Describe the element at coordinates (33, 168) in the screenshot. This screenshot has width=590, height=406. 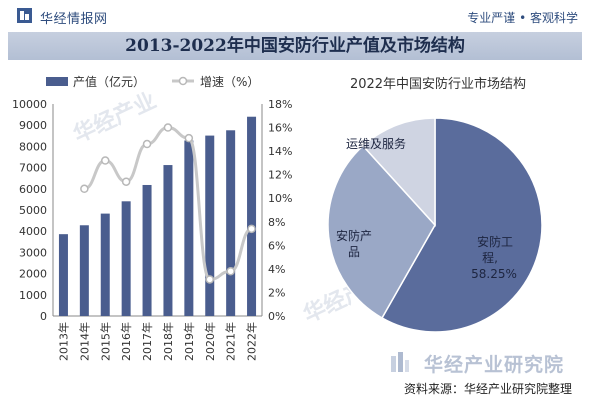
I see `y-left-tick-label: 7000` at that location.